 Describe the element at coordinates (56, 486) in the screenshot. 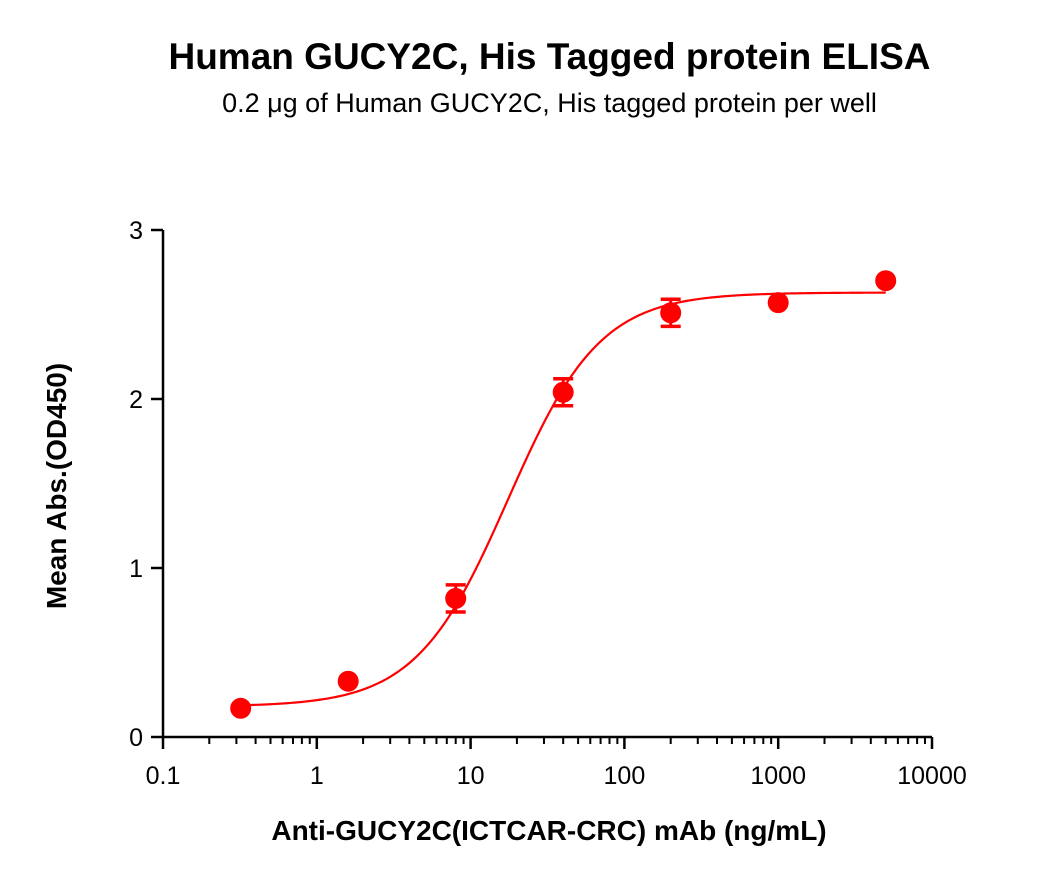

I see `y-axis-title: Mean Abs.(OD450)` at that location.